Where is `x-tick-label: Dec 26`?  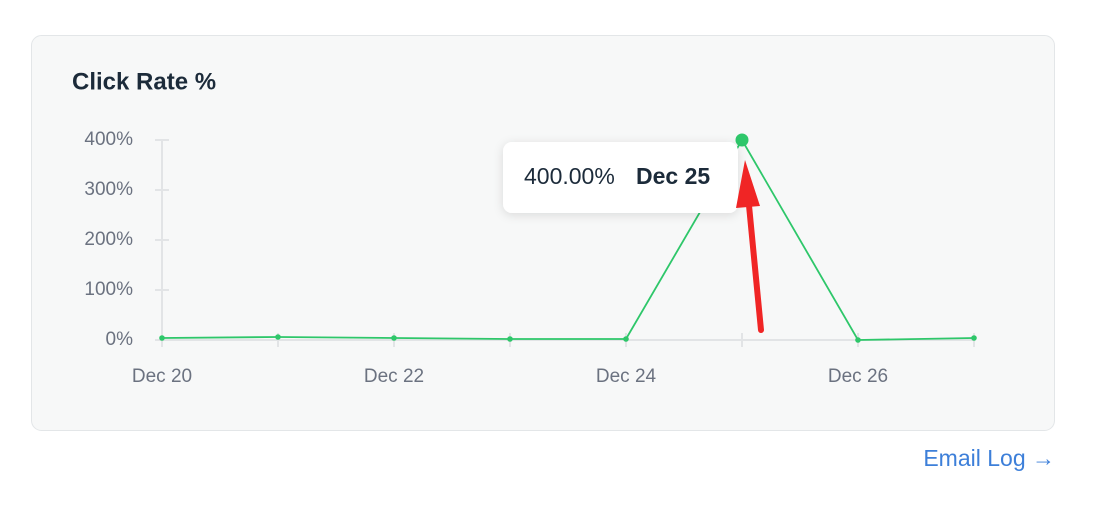
x-tick-label: Dec 26 is located at coordinates (858, 376).